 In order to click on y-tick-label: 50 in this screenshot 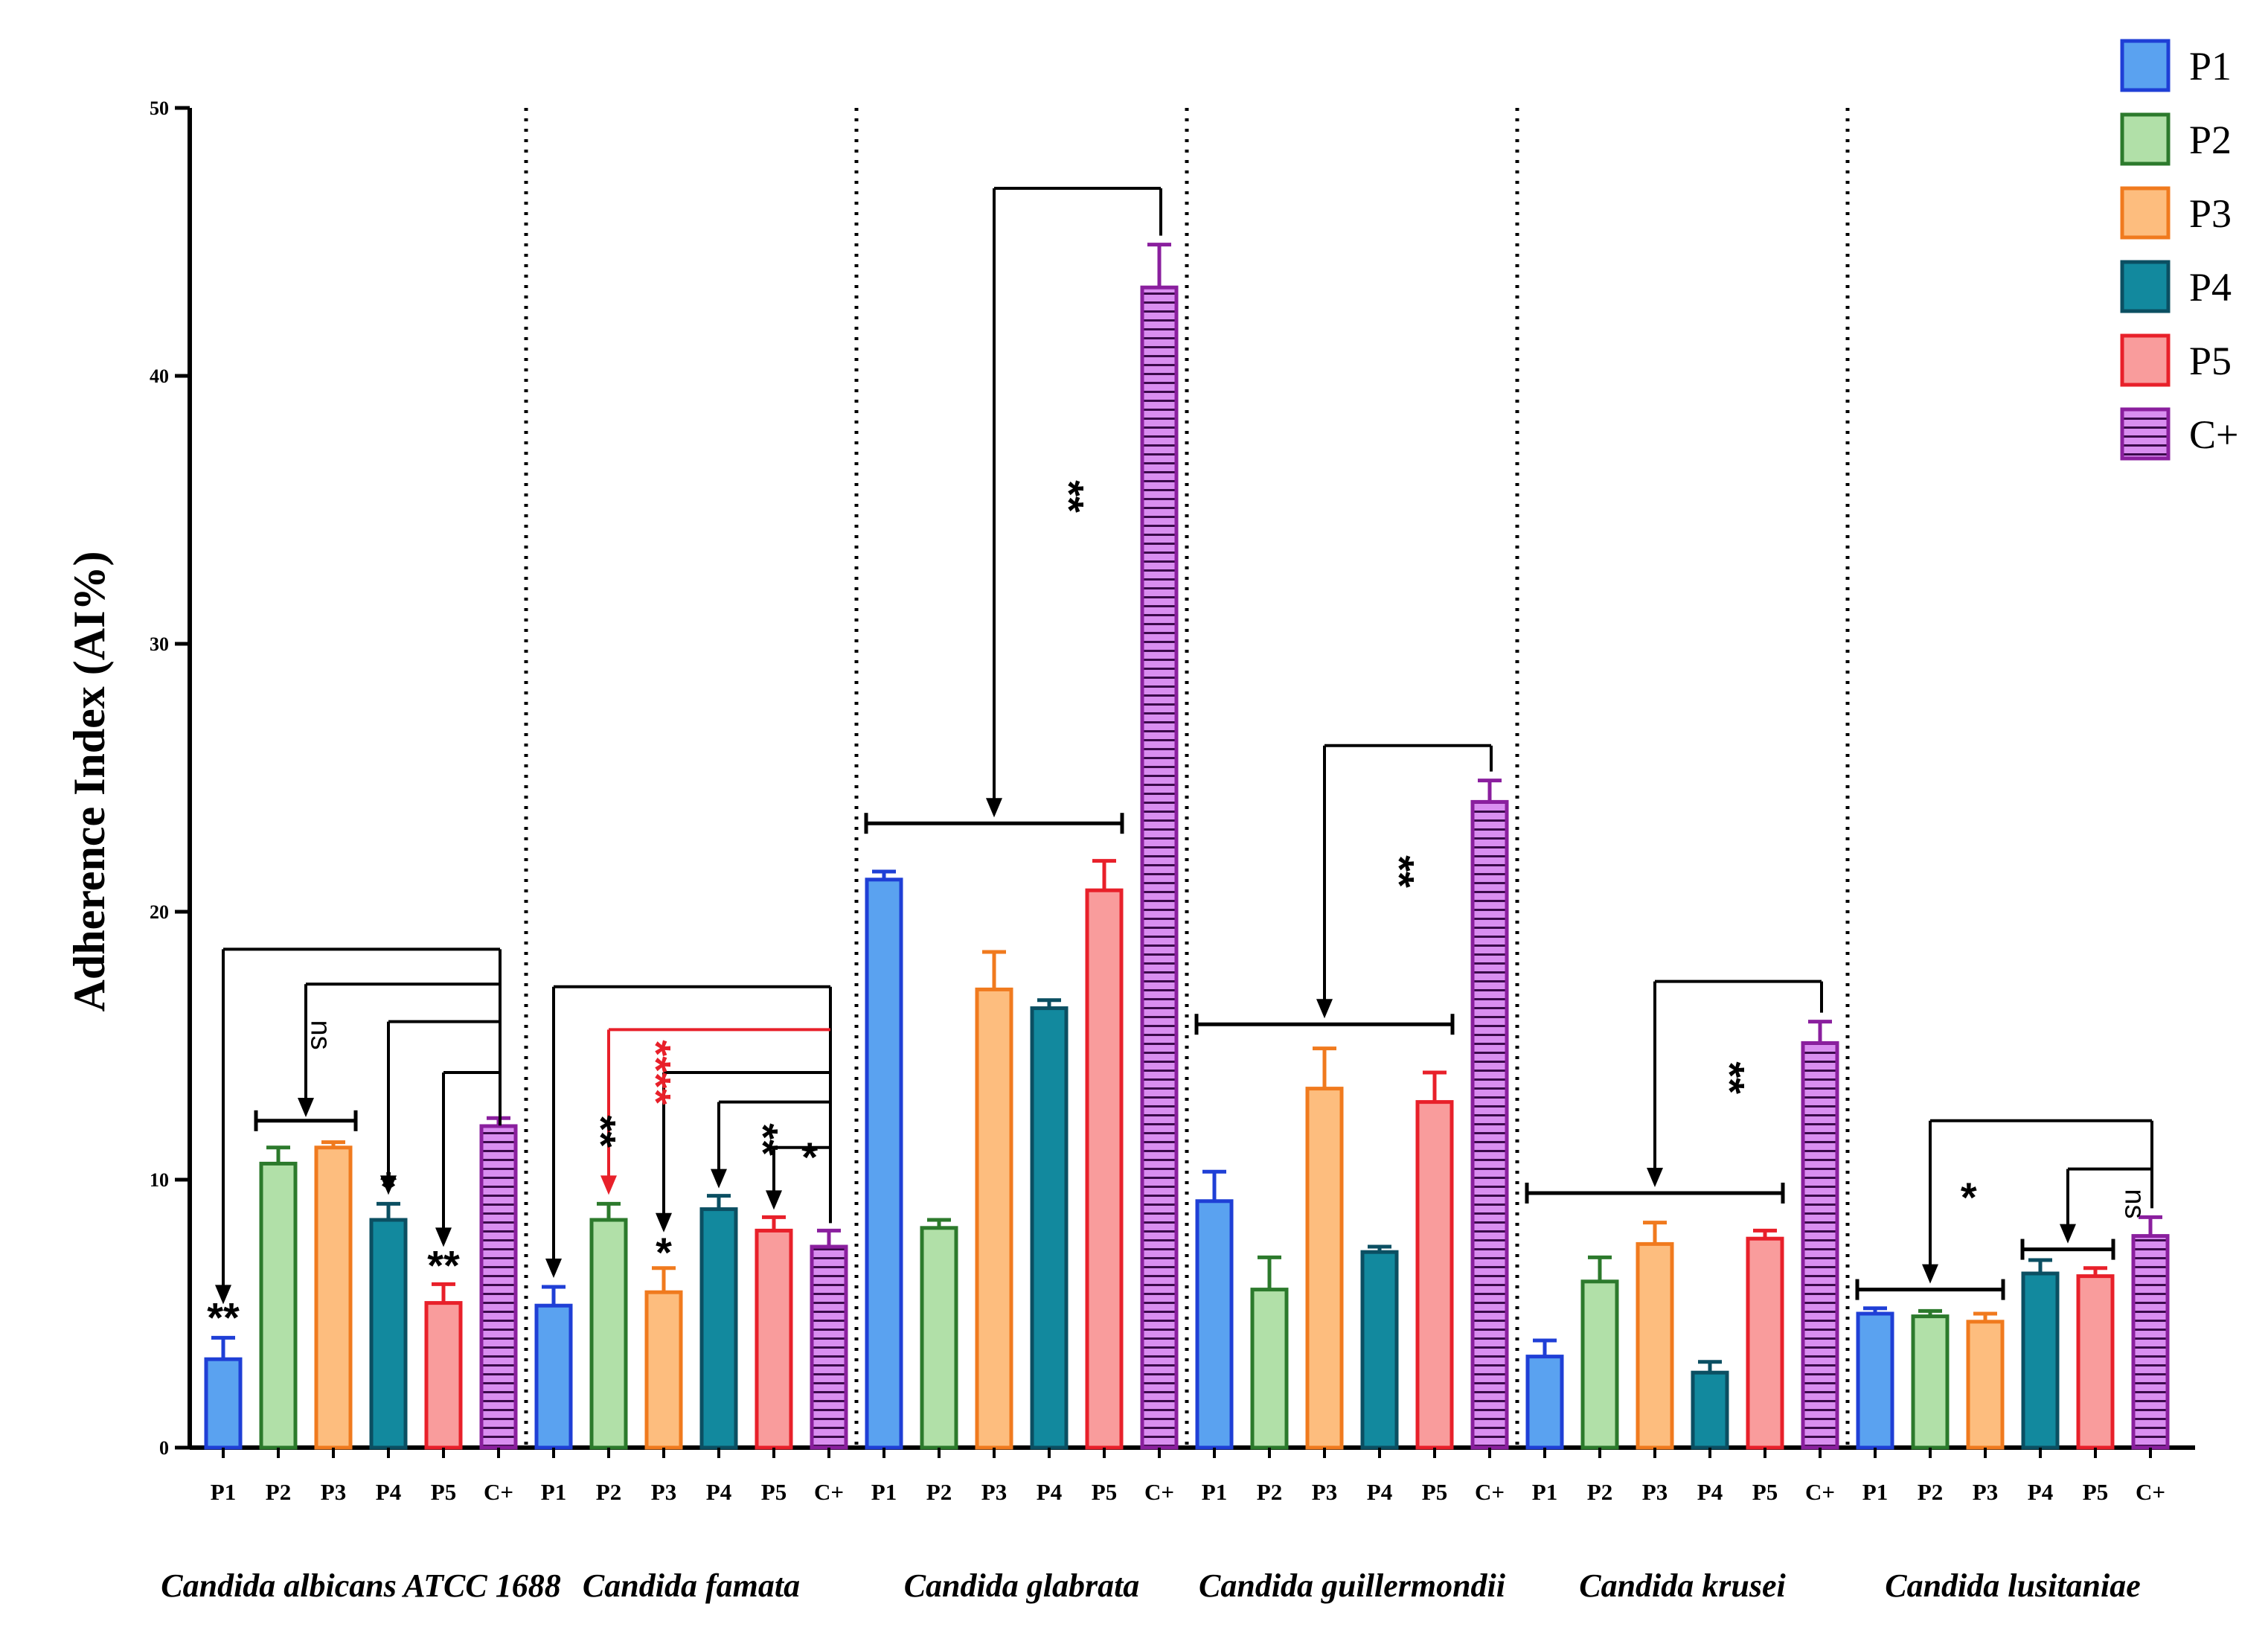, I will do `click(159, 108)`.